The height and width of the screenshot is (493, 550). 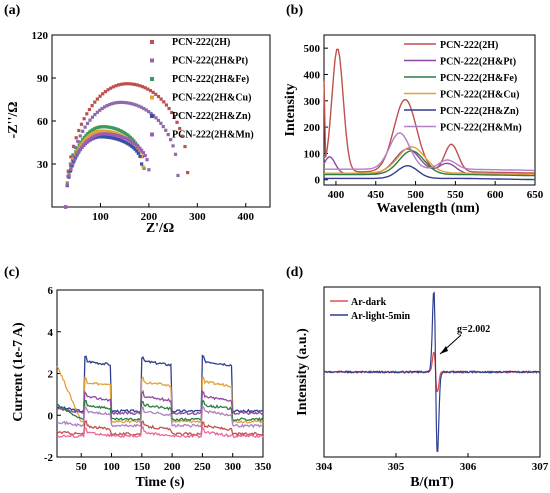 What do you see at coordinates (481, 128) in the screenshot?
I see `panel-b-legend-label: PCN-222(2H&Mn)` at bounding box center [481, 128].